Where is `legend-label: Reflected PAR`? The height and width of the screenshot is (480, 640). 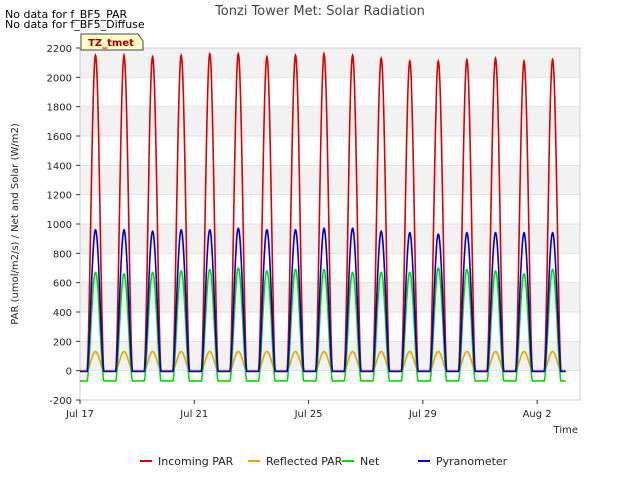
legend-label: Reflected PAR is located at coordinates (304, 461).